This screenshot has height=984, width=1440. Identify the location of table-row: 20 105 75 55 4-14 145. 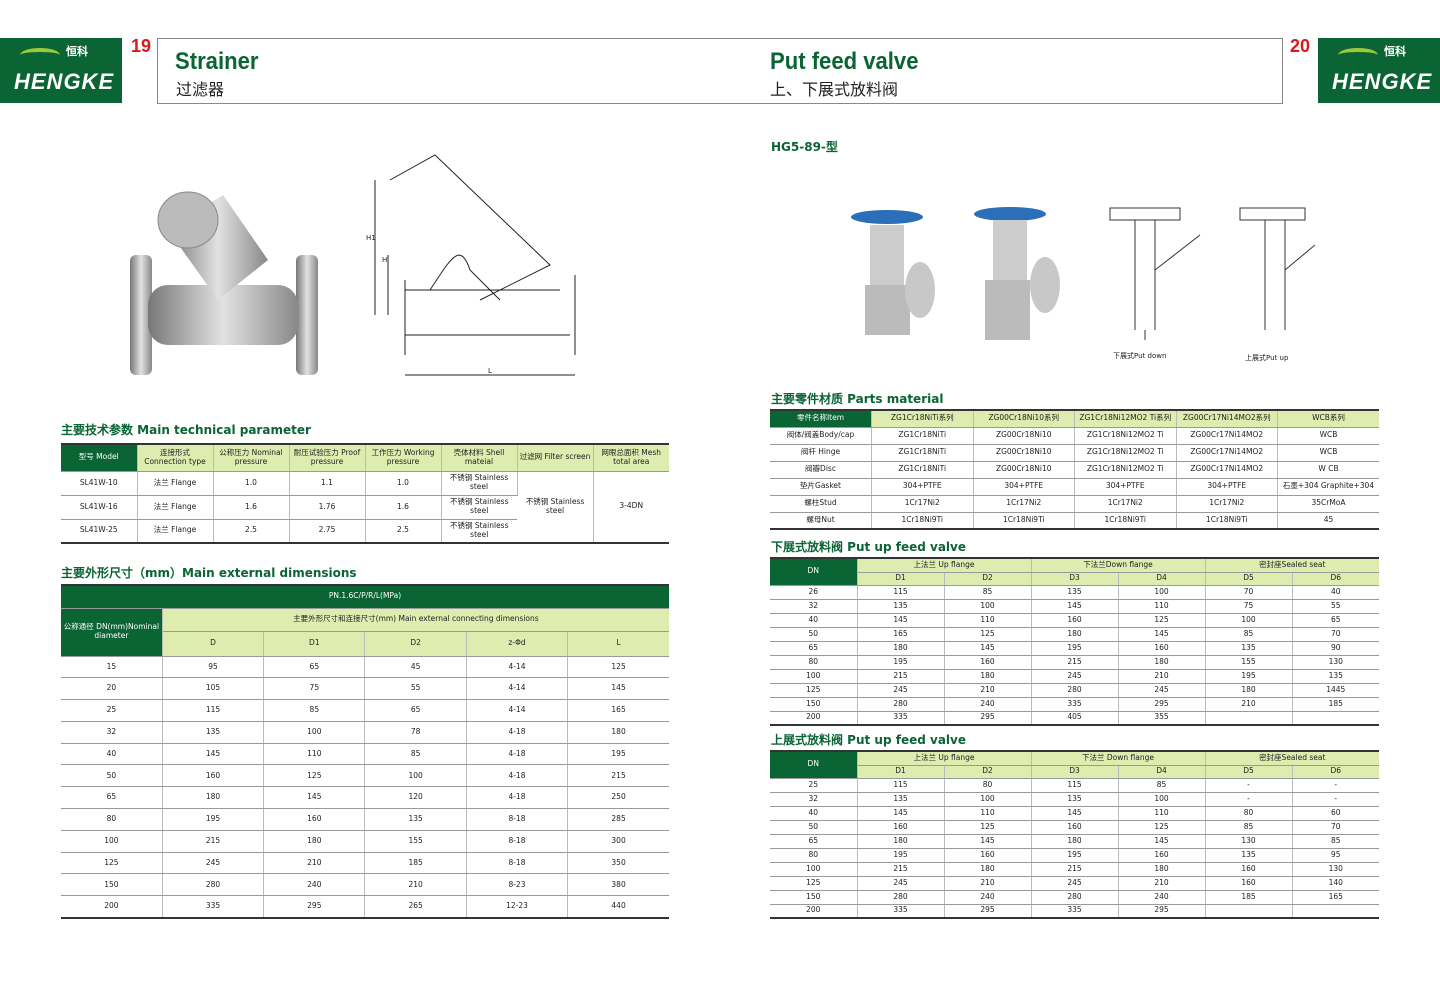
(365, 689).